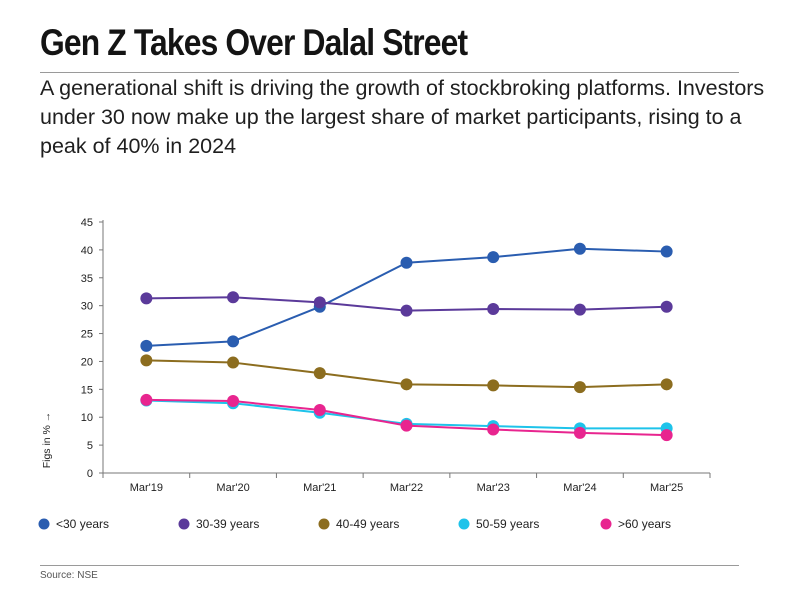  Describe the element at coordinates (232, 488) in the screenshot. I see `x-tick-label: Mar'20` at that location.